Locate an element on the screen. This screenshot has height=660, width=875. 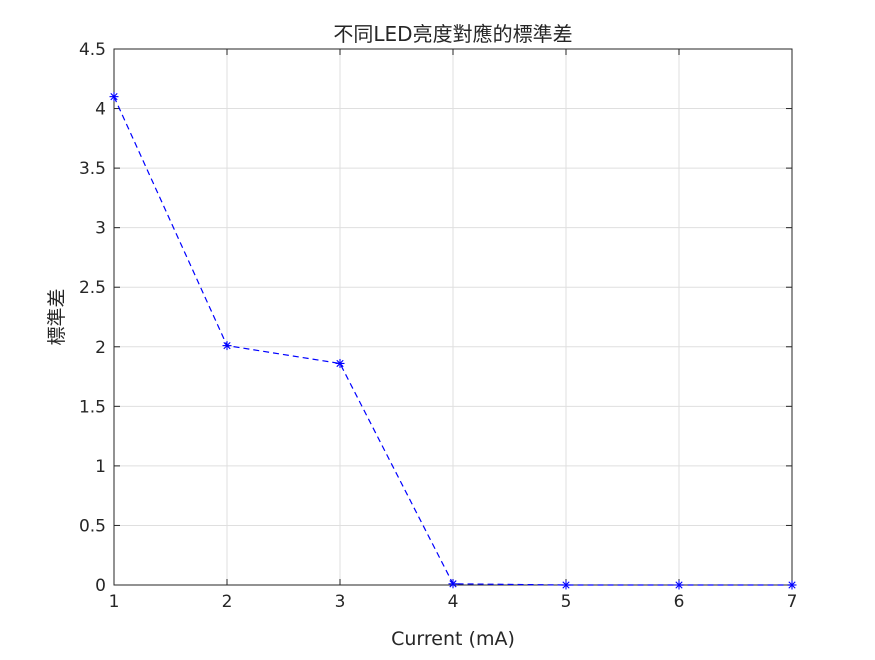
x-tick-label: 3 is located at coordinates (340, 602).